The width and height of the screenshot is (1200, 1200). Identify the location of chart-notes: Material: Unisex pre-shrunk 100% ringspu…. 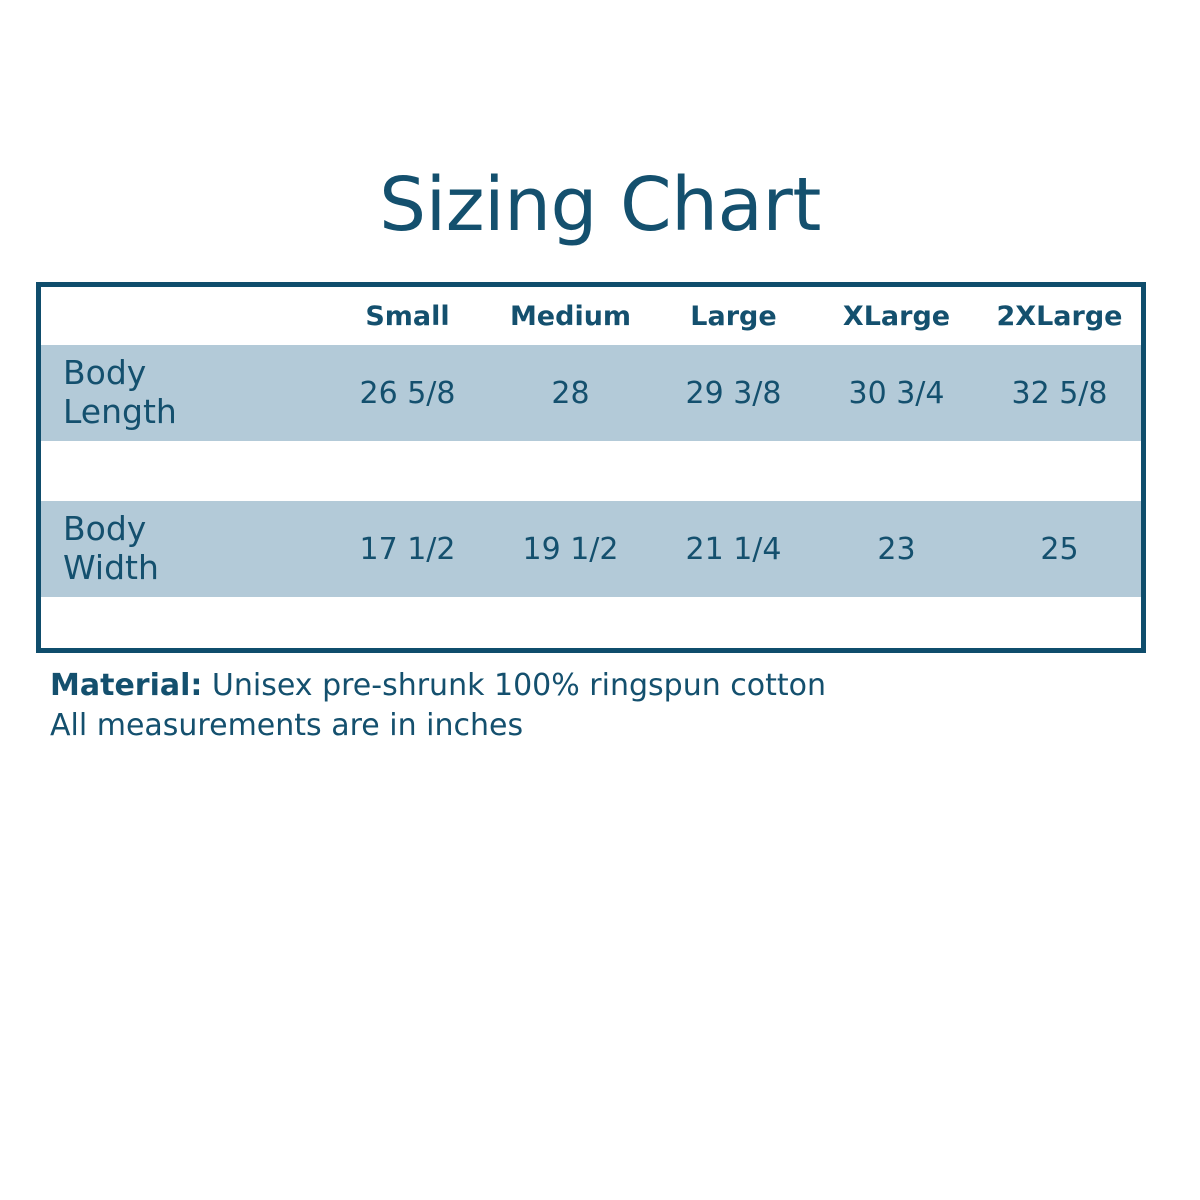
(550, 706).